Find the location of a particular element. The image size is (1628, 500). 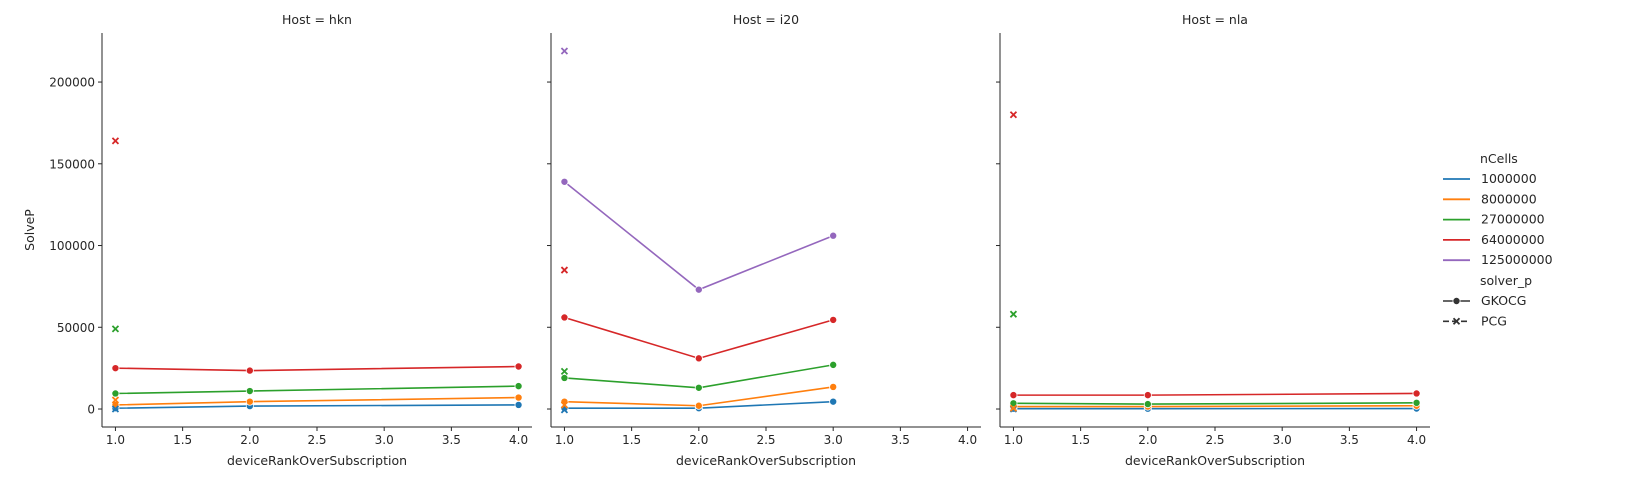

facet-nla-x-tick-label: 2.5 is located at coordinates (1214, 440).